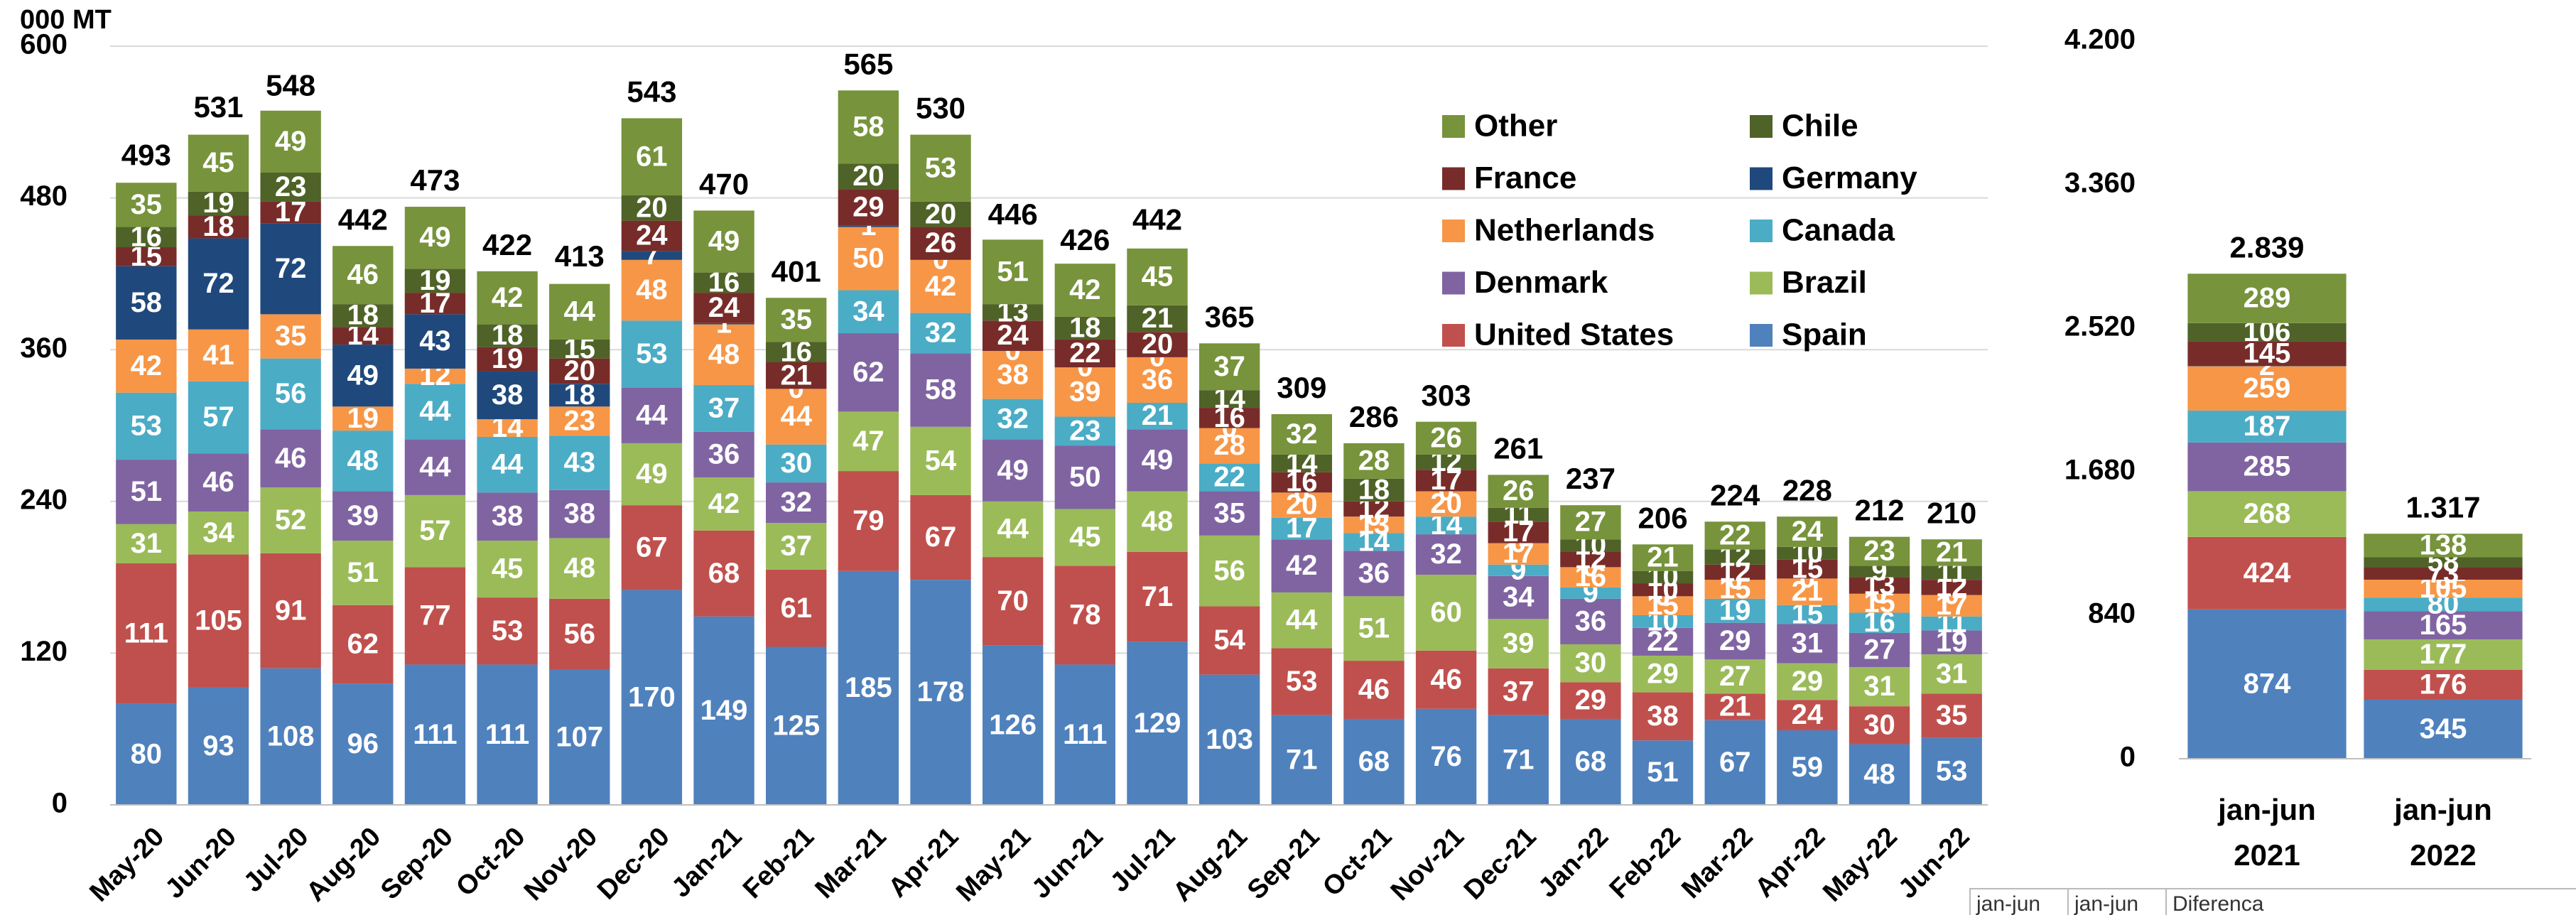  I want to click on x-tick-label: Jan-21, so click(707, 863).